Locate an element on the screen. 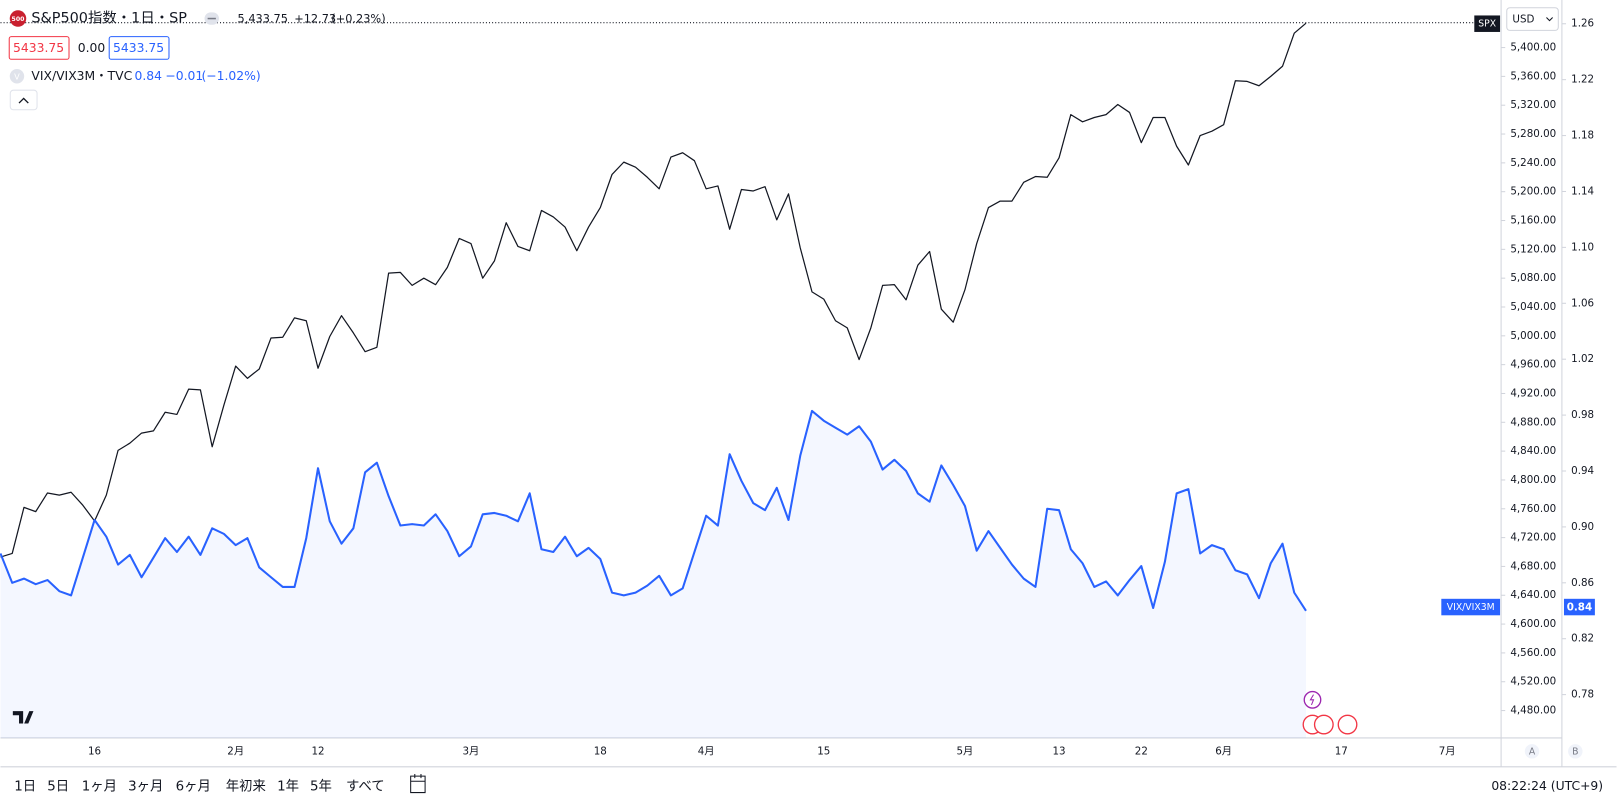 This screenshot has width=1617, height=807. x-tick-label: 22 is located at coordinates (1141, 751).